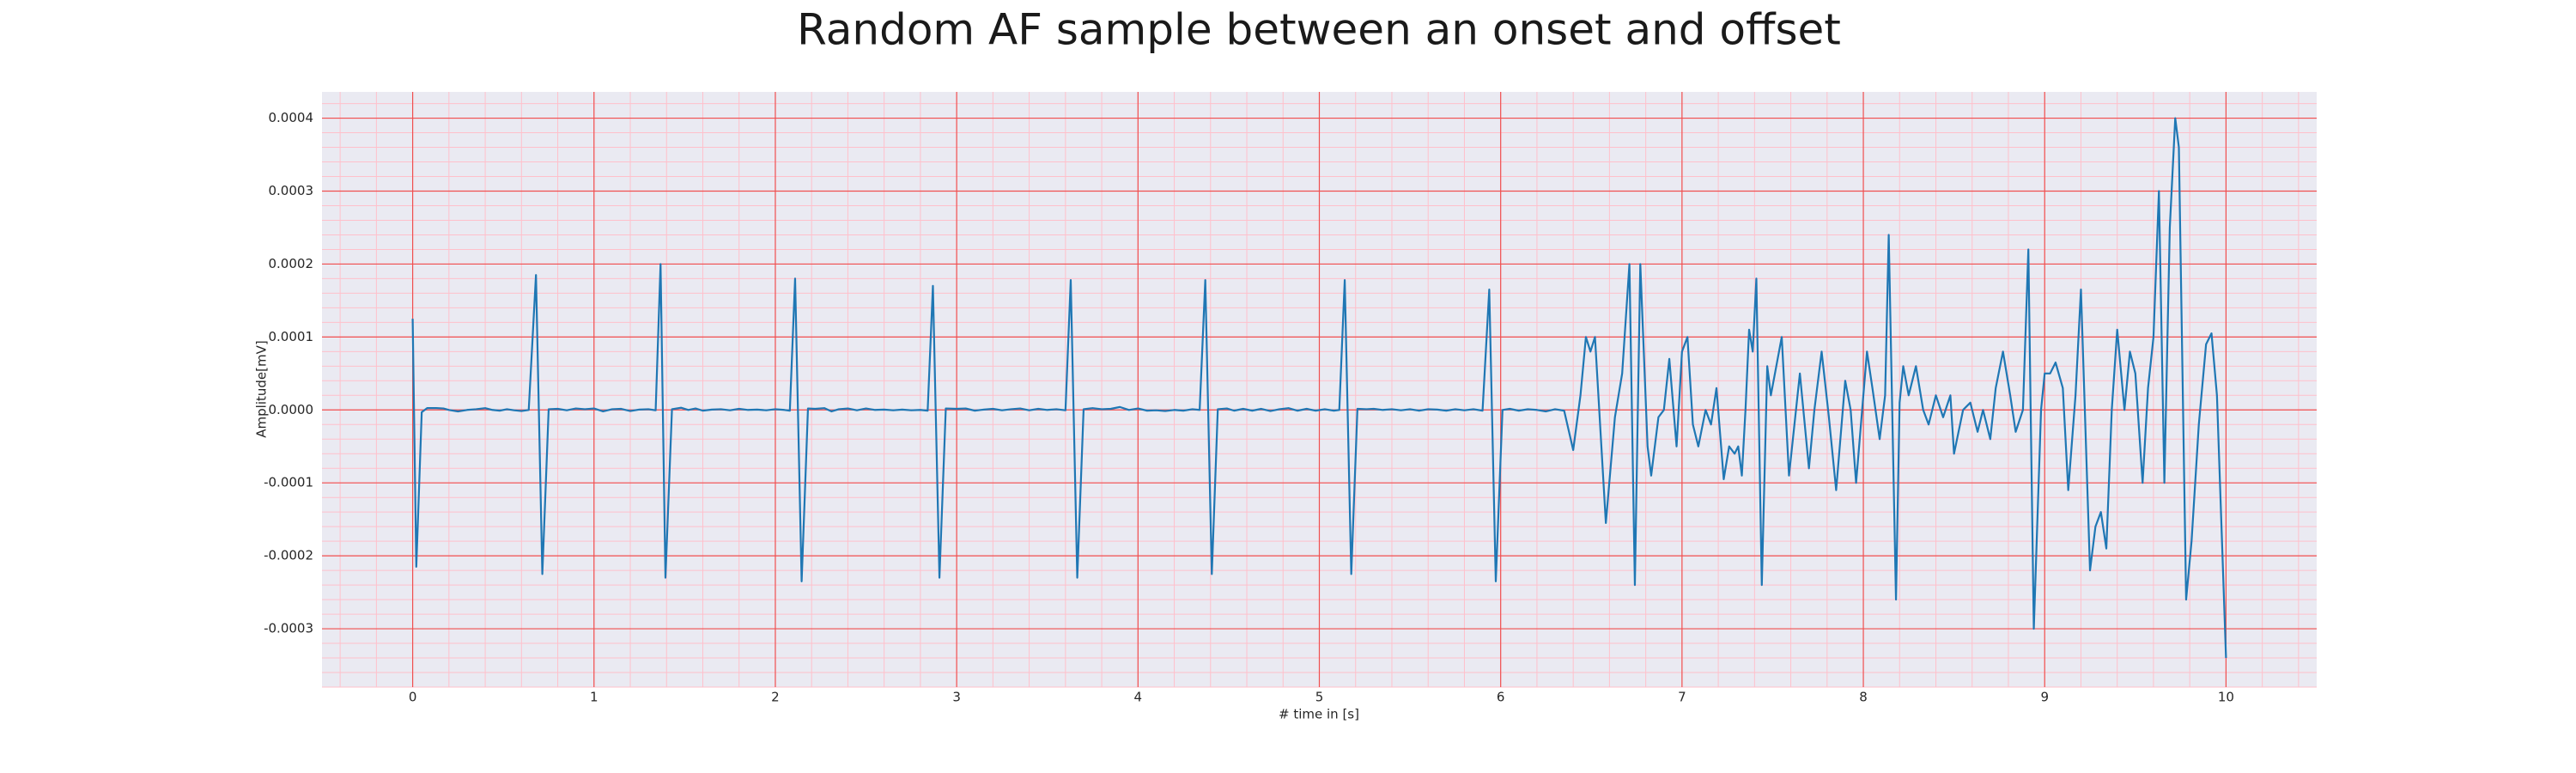  What do you see at coordinates (1682, 697) in the screenshot?
I see `x-tick-label: 7` at bounding box center [1682, 697].